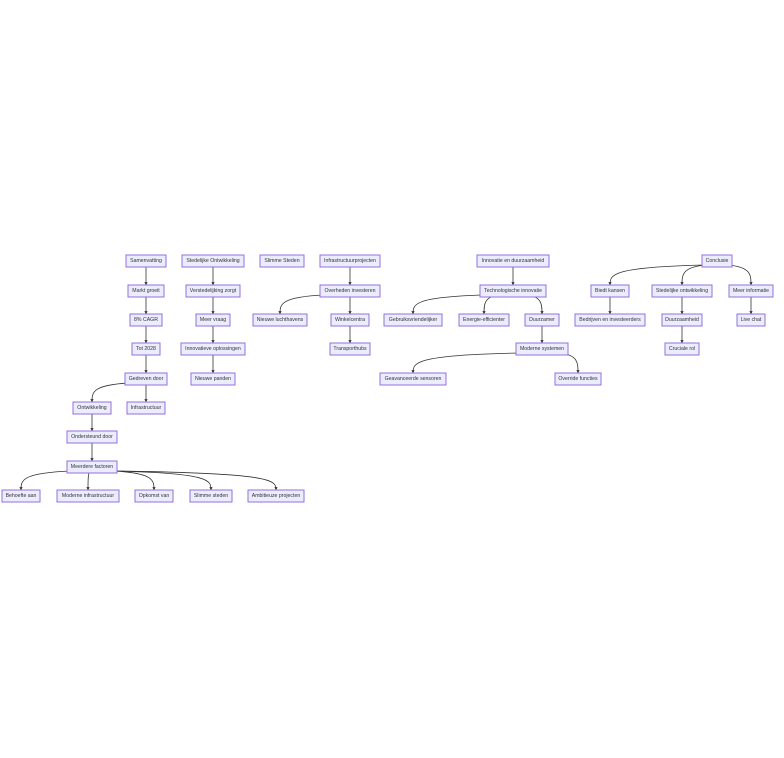 This screenshot has height=758, width=784. I want to click on node-verstedelijking-zorgt: Verstedelijking zorgt, so click(213, 291).